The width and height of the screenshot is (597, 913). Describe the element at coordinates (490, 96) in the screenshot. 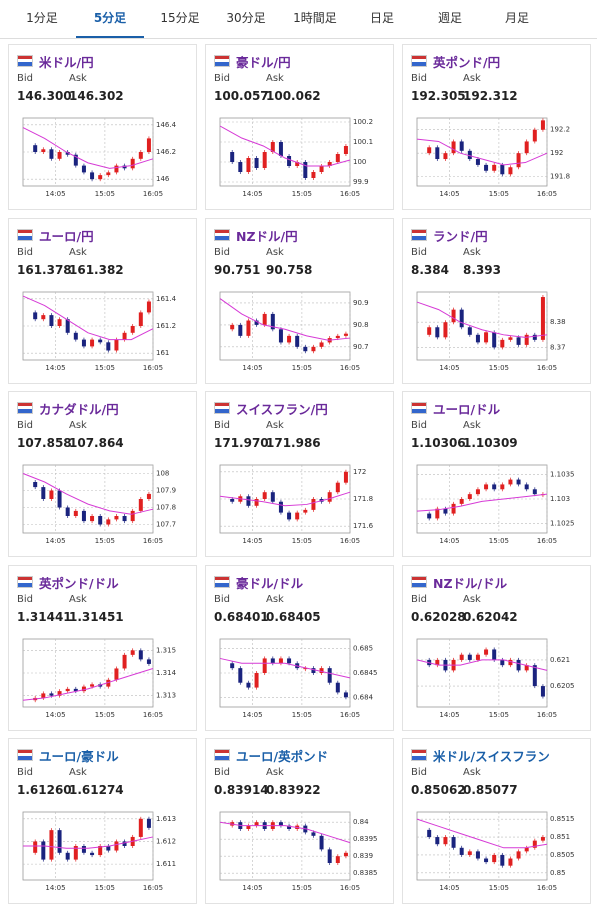

I see `ask-value: 192.312` at that location.